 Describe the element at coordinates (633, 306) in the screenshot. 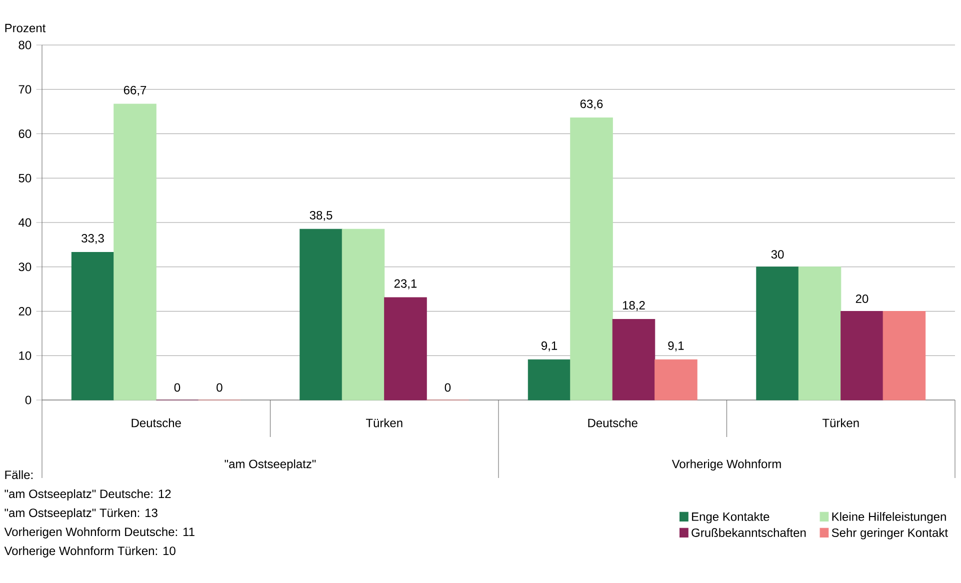

I see `data-label: 18,2` at that location.